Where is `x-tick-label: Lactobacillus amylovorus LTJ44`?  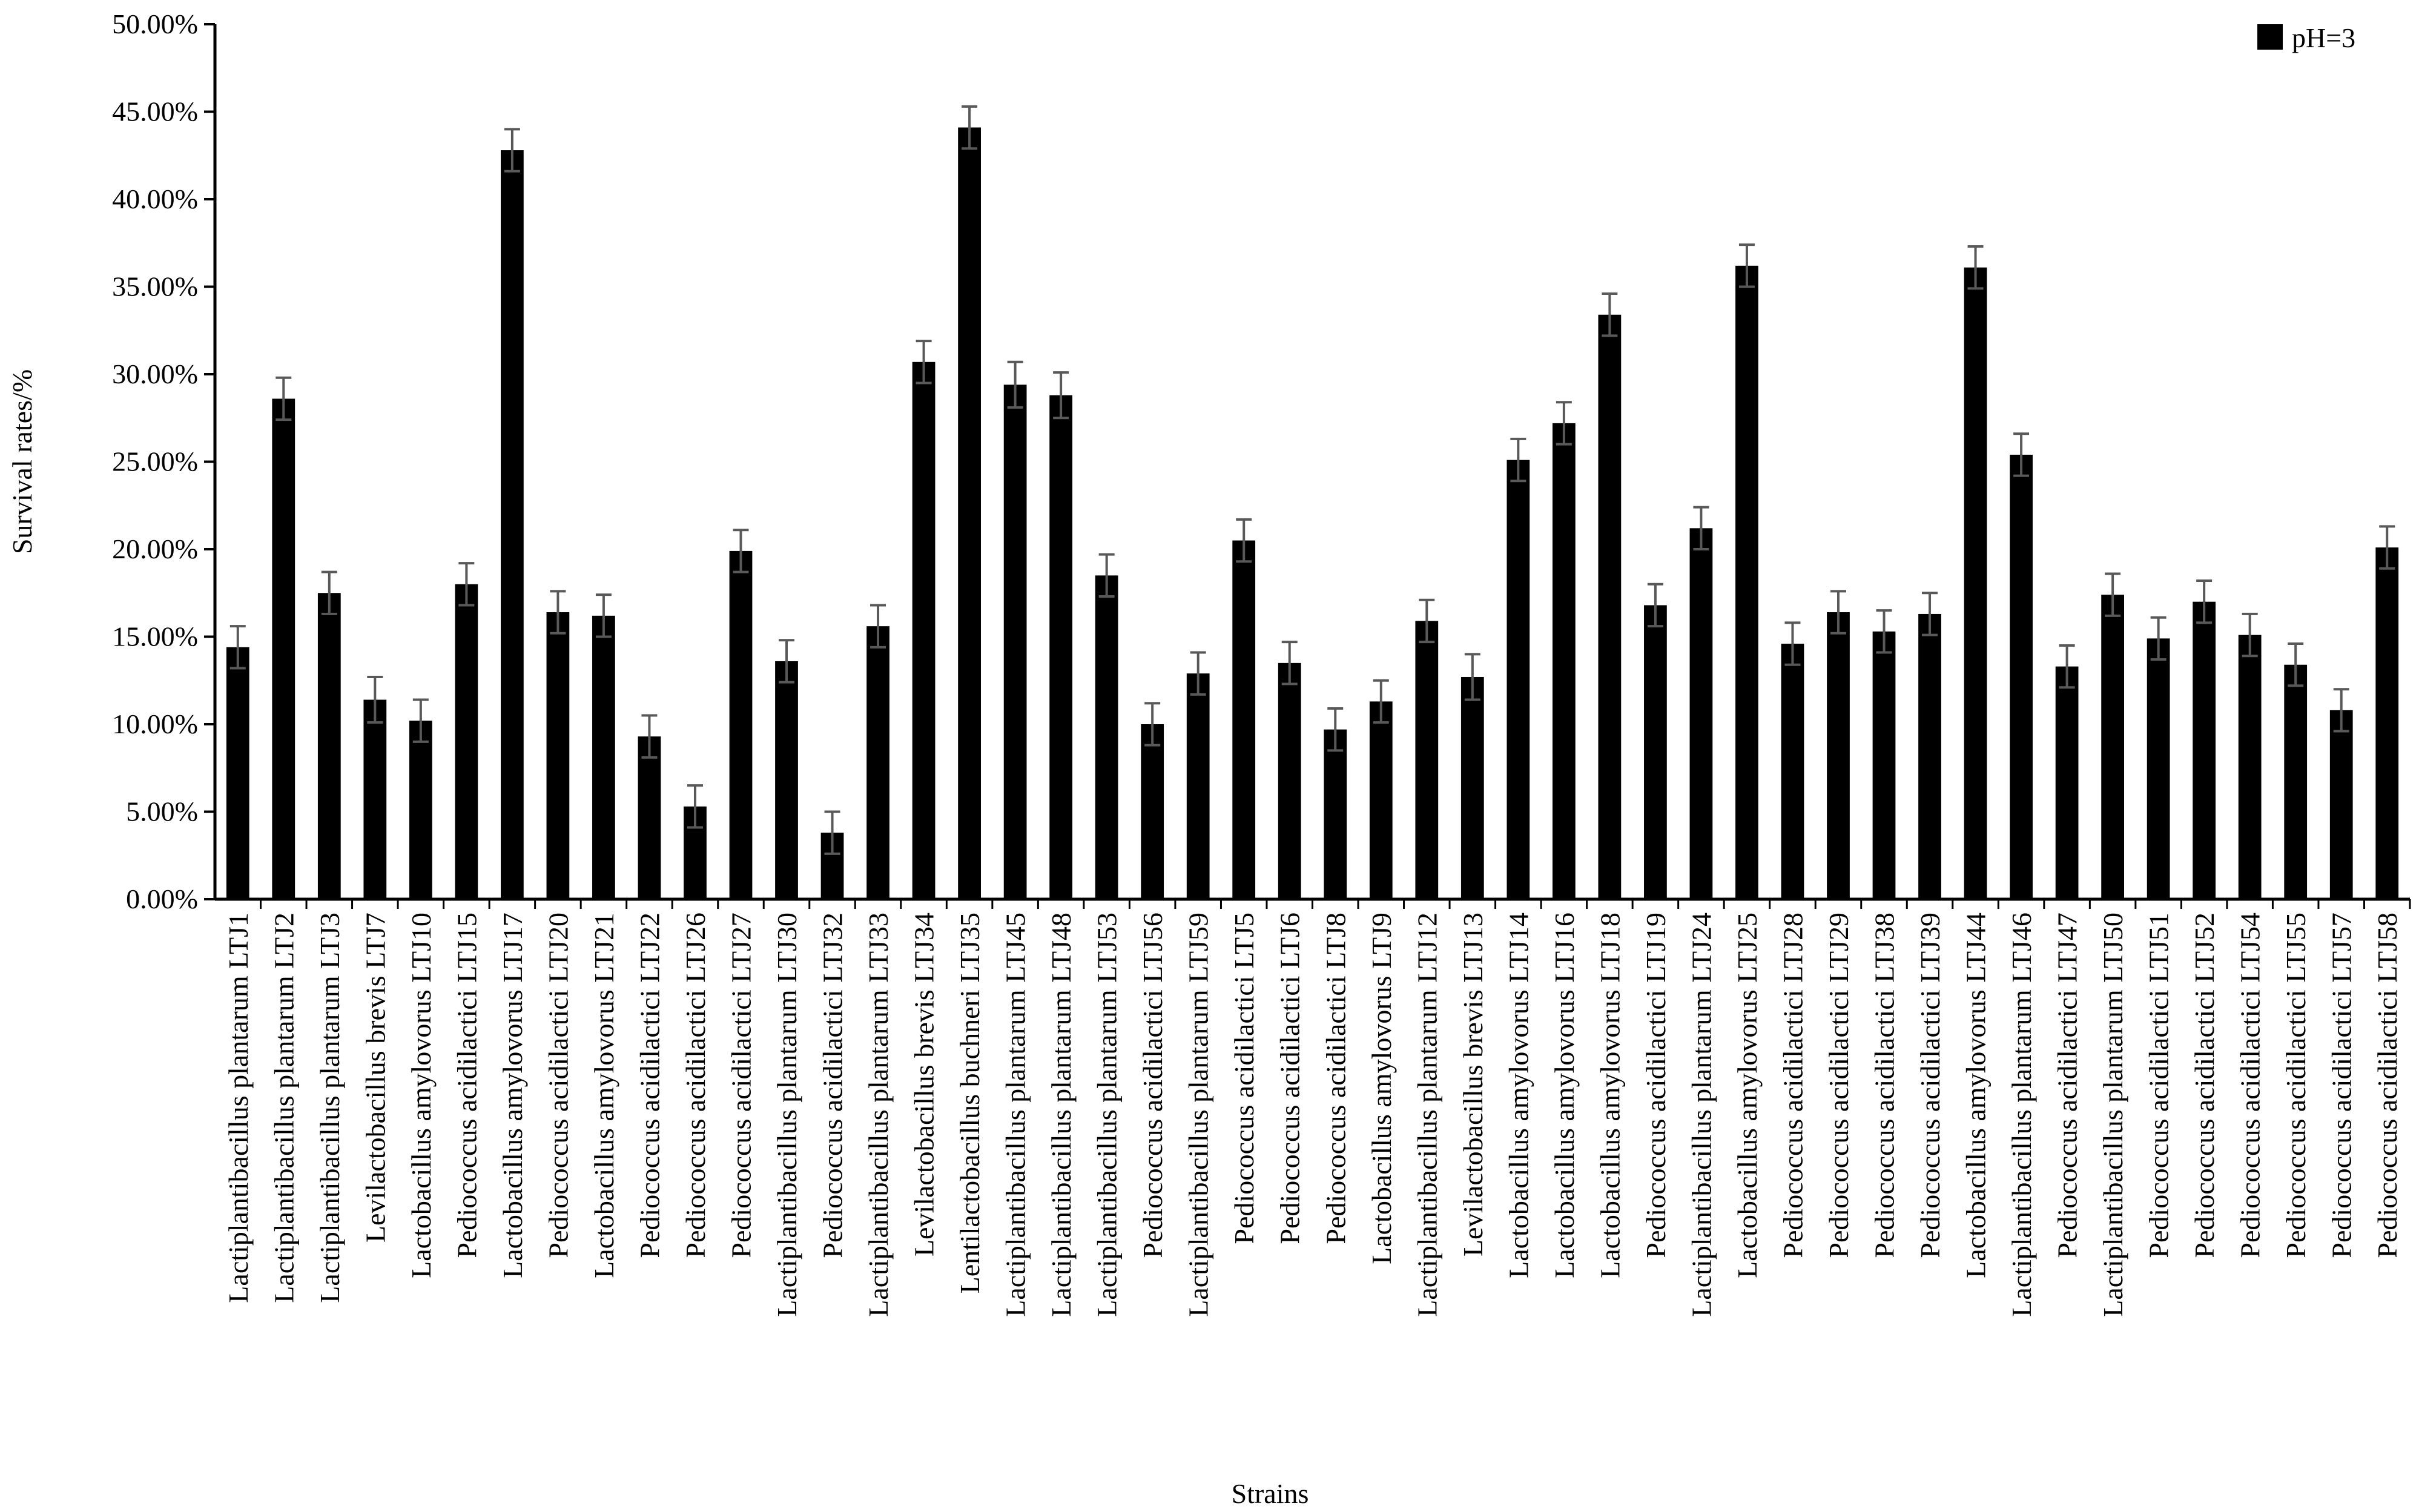 x-tick-label: Lactobacillus amylovorus LTJ44 is located at coordinates (1976, 1095).